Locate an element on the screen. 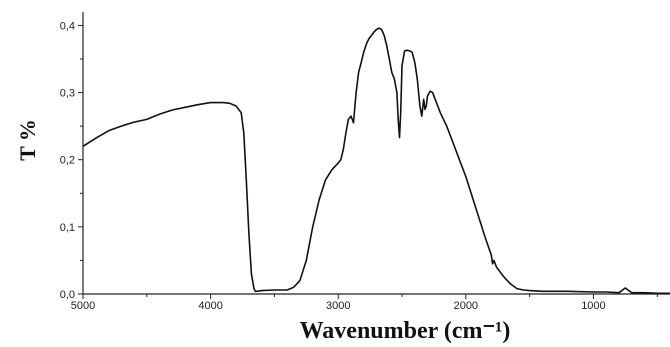 This screenshot has width=670, height=347. y-axis-title: T % is located at coordinates (27, 140).